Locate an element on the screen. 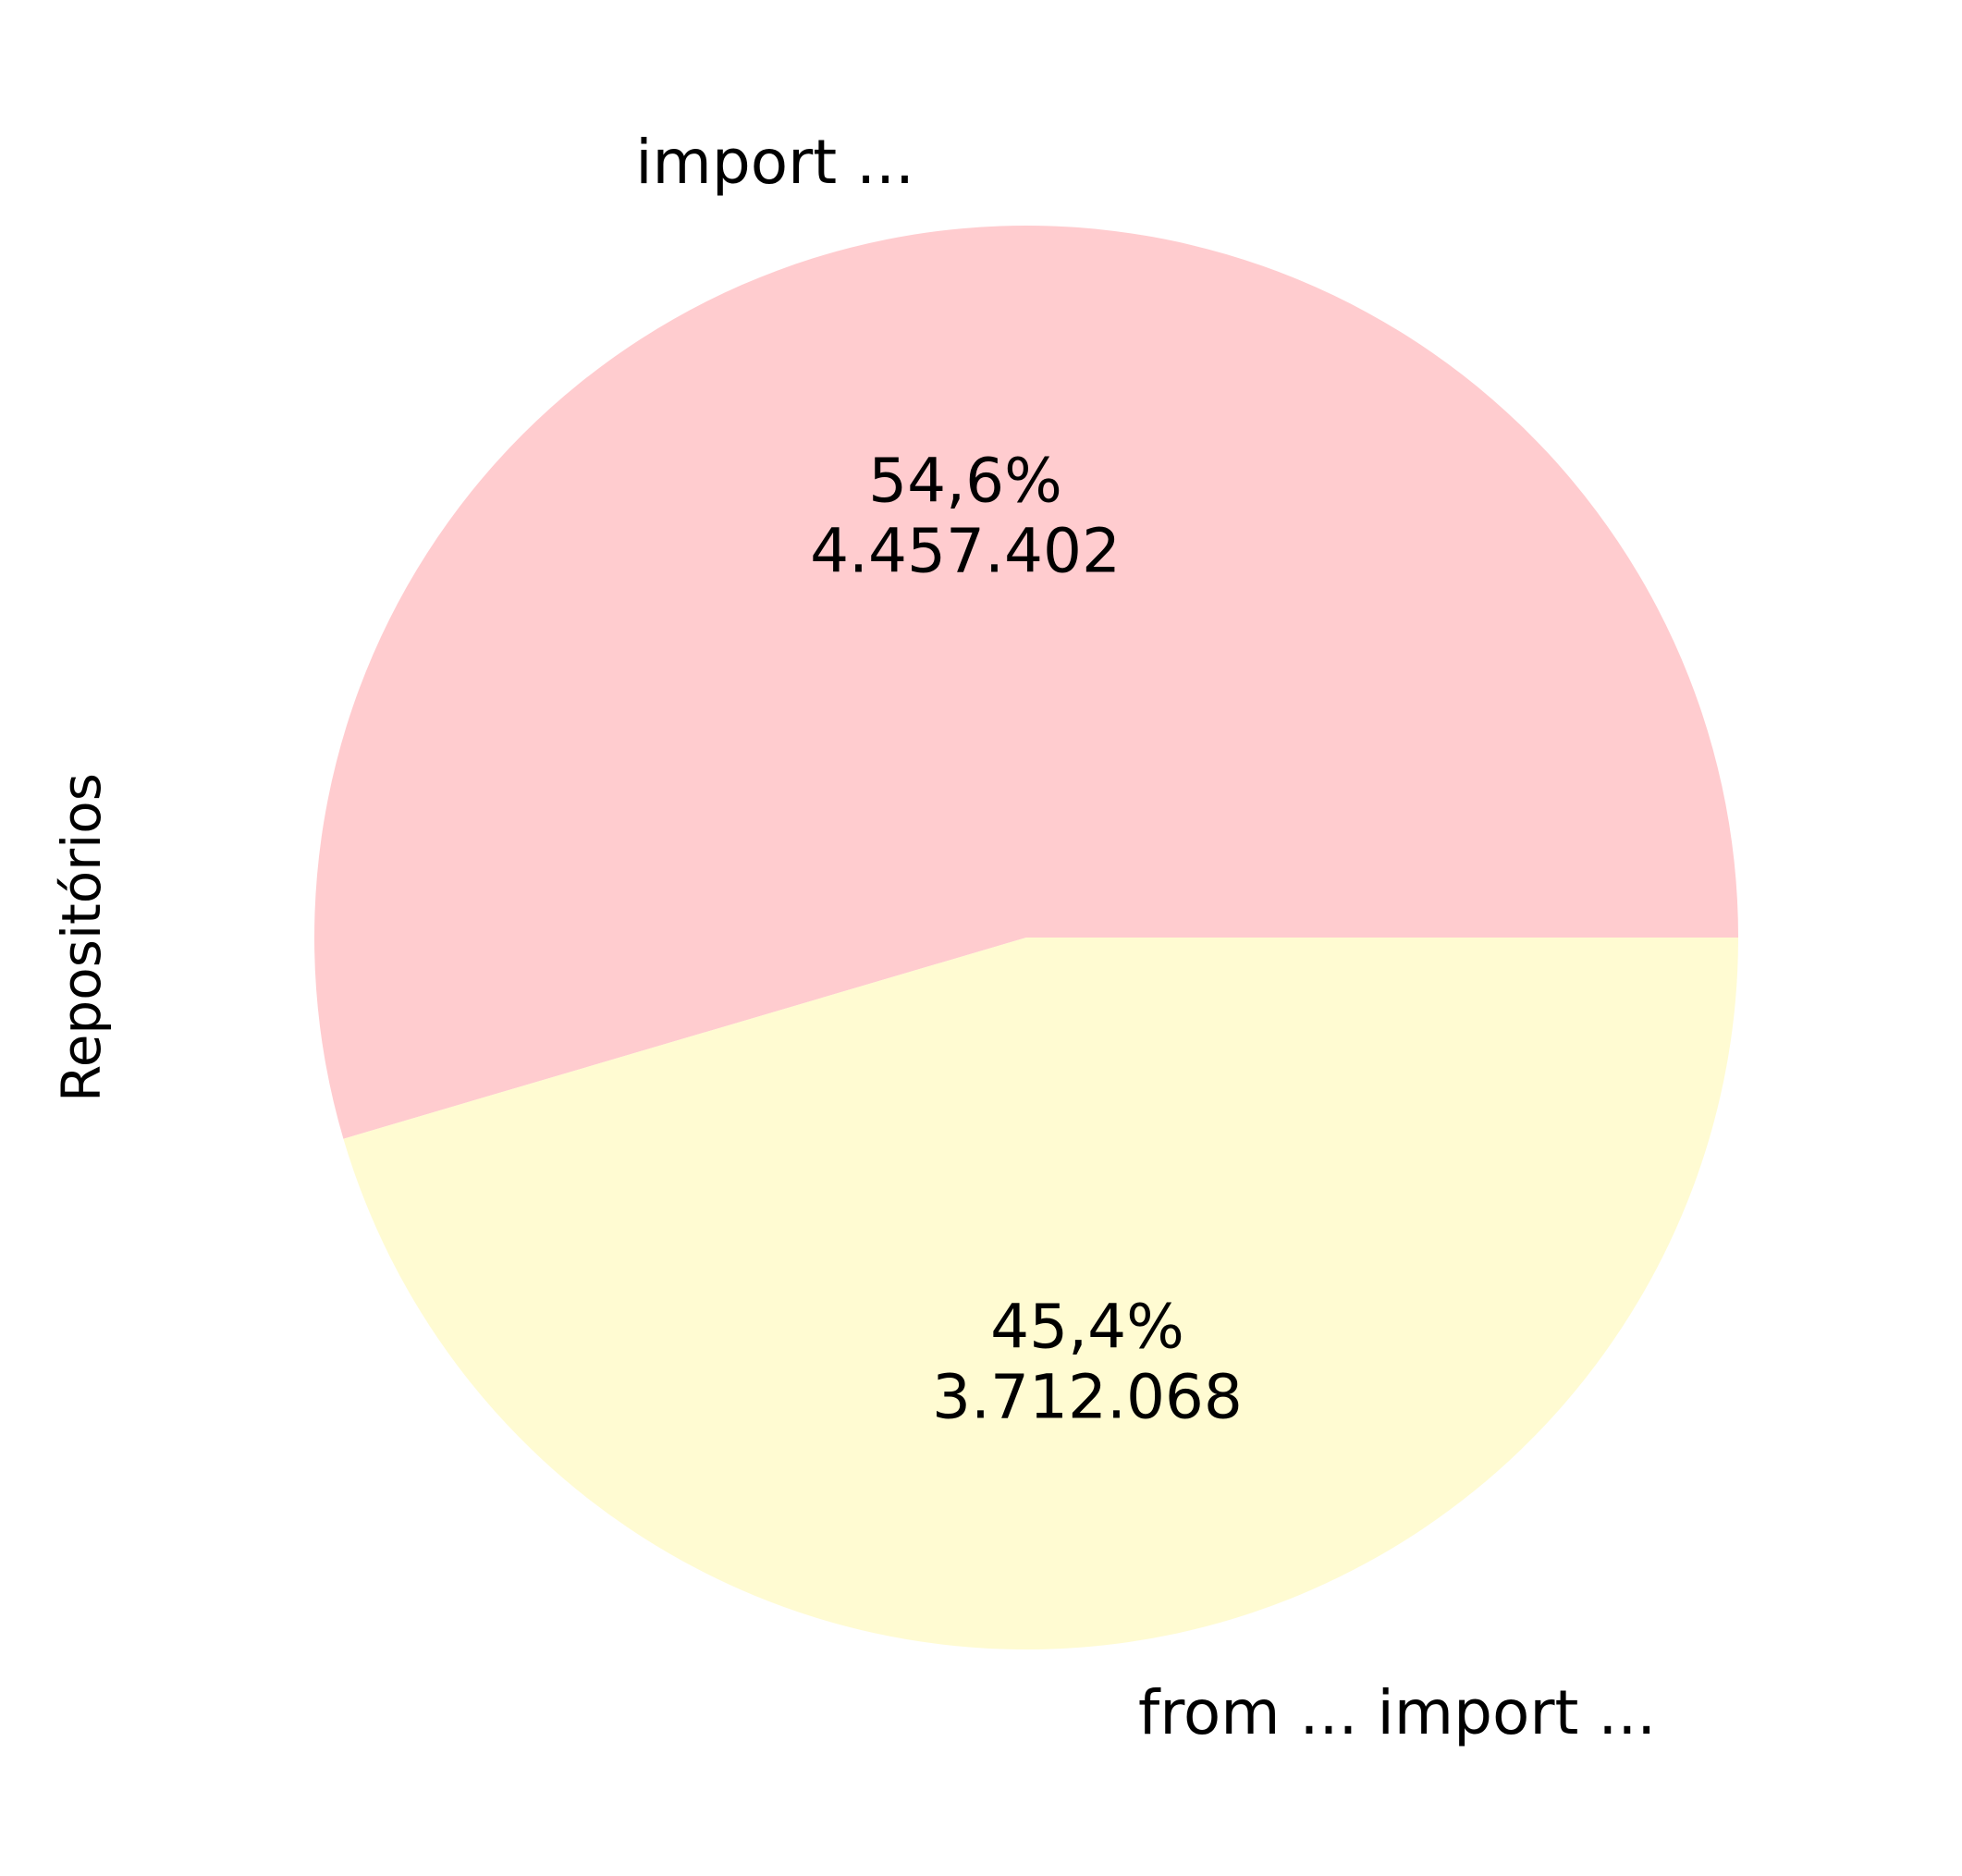  slice-percent-label-2: 45,4% 3.712.068 is located at coordinates (1087, 1361).